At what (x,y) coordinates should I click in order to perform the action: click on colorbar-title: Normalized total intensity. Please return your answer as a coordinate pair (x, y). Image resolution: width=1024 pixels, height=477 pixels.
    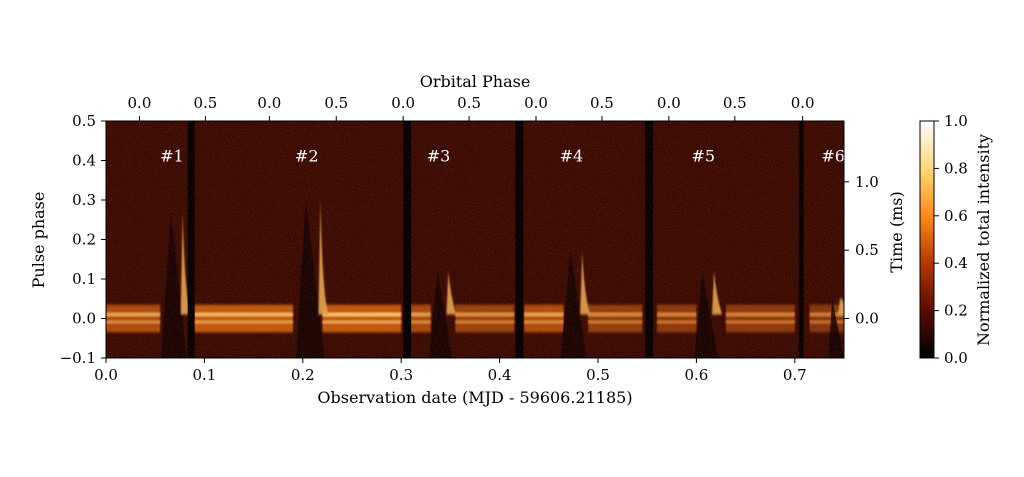
    Looking at the image, I should click on (983, 240).